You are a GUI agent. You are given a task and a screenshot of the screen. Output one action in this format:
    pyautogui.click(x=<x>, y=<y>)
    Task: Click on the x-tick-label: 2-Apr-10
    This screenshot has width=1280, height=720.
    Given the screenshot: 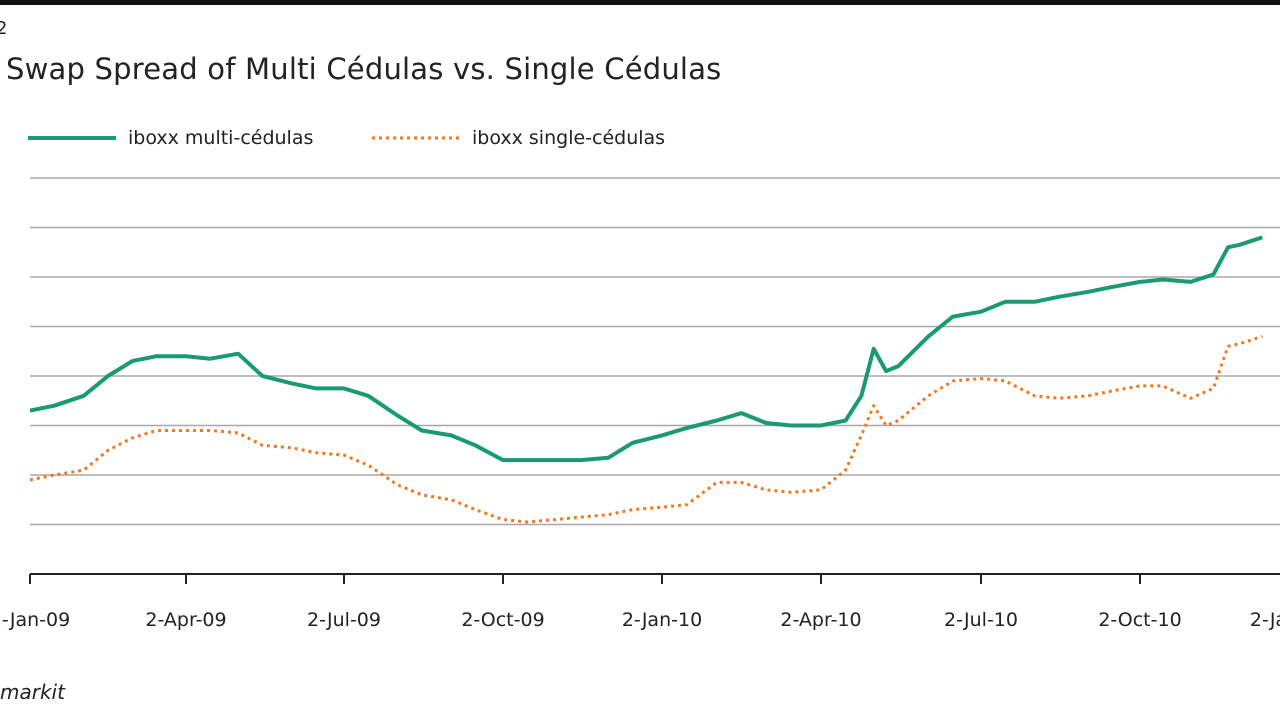 What is the action you would take?
    pyautogui.click(x=820, y=620)
    